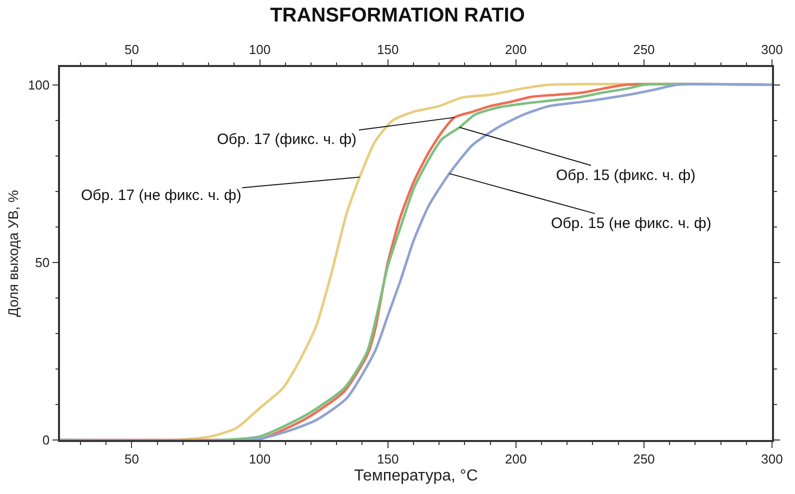 This screenshot has width=795, height=494. I want to click on x2-tick-label: 150, so click(387, 458).